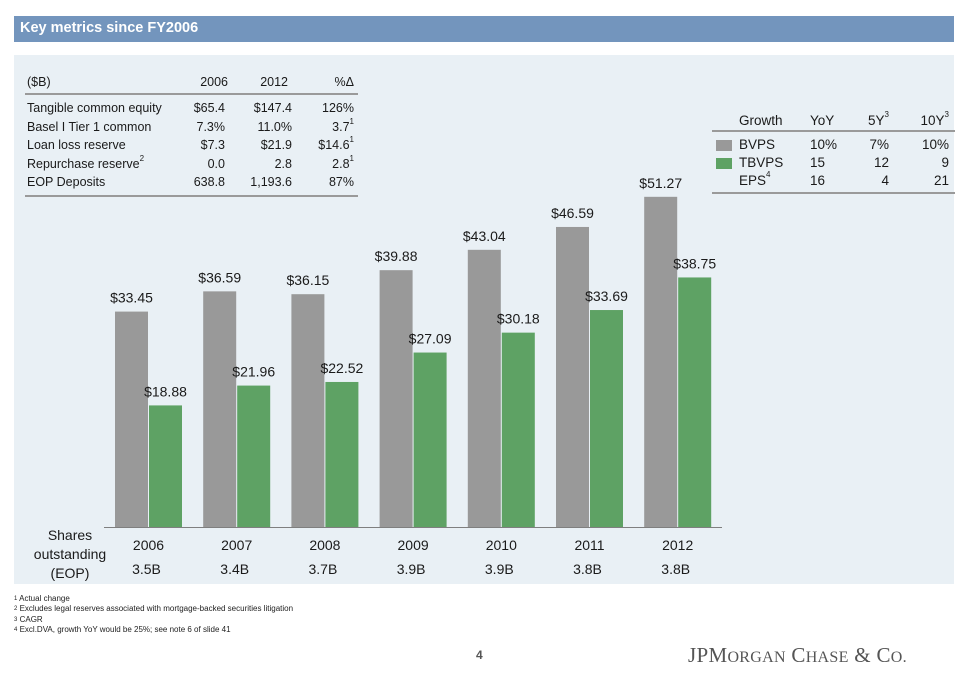 The height and width of the screenshot is (680, 968). Describe the element at coordinates (879, 144) in the screenshot. I see `growth-5y: 7%` at that location.